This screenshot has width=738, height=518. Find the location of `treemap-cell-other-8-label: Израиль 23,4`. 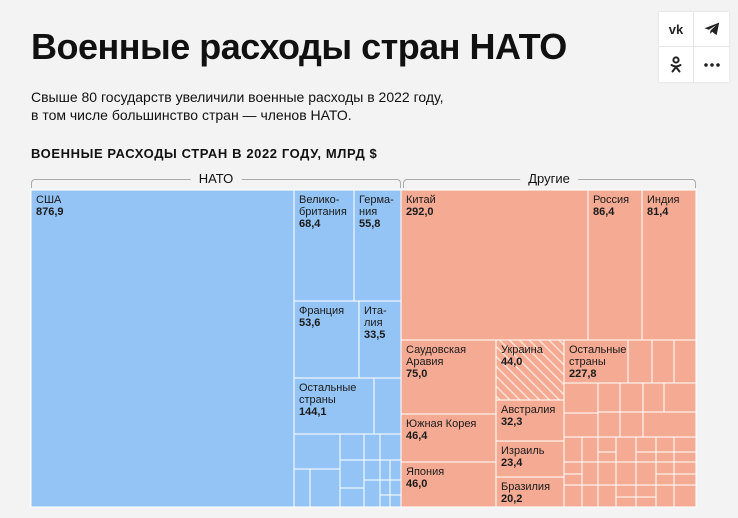

treemap-cell-other-8-label: Израиль 23,4 is located at coordinates (523, 457).